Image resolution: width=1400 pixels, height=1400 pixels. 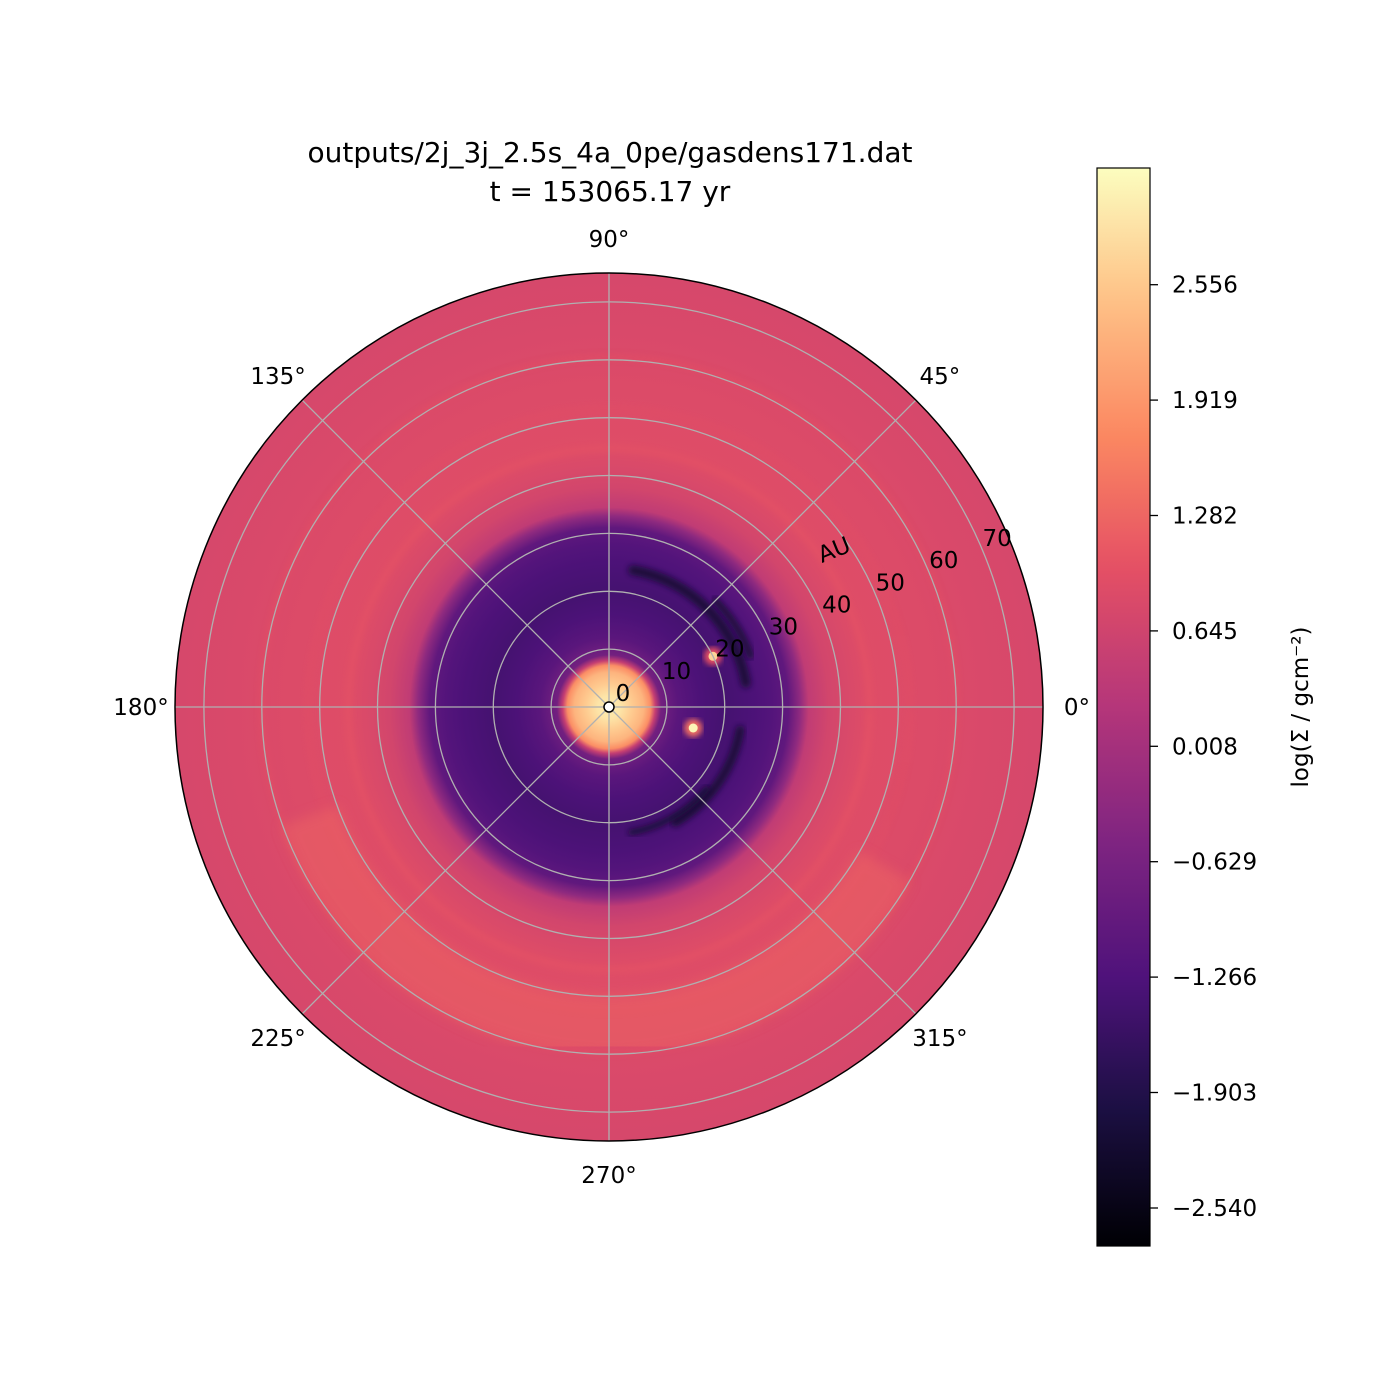 I want to click on colorbar-tick-label-8: −2.540, so click(x=1214, y=1209).